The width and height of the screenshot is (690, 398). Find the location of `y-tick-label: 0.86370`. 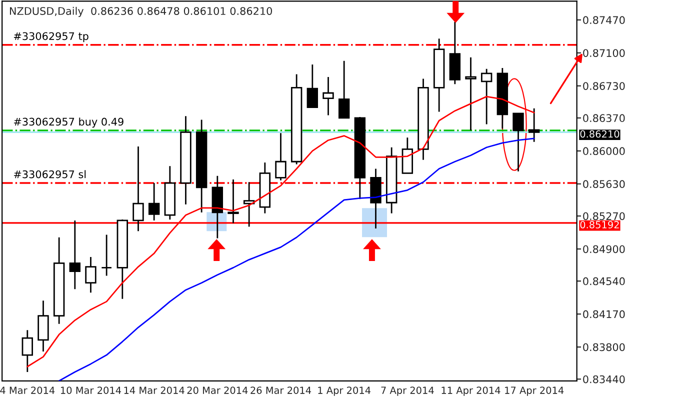

y-tick-label: 0.86370 is located at coordinates (604, 118).